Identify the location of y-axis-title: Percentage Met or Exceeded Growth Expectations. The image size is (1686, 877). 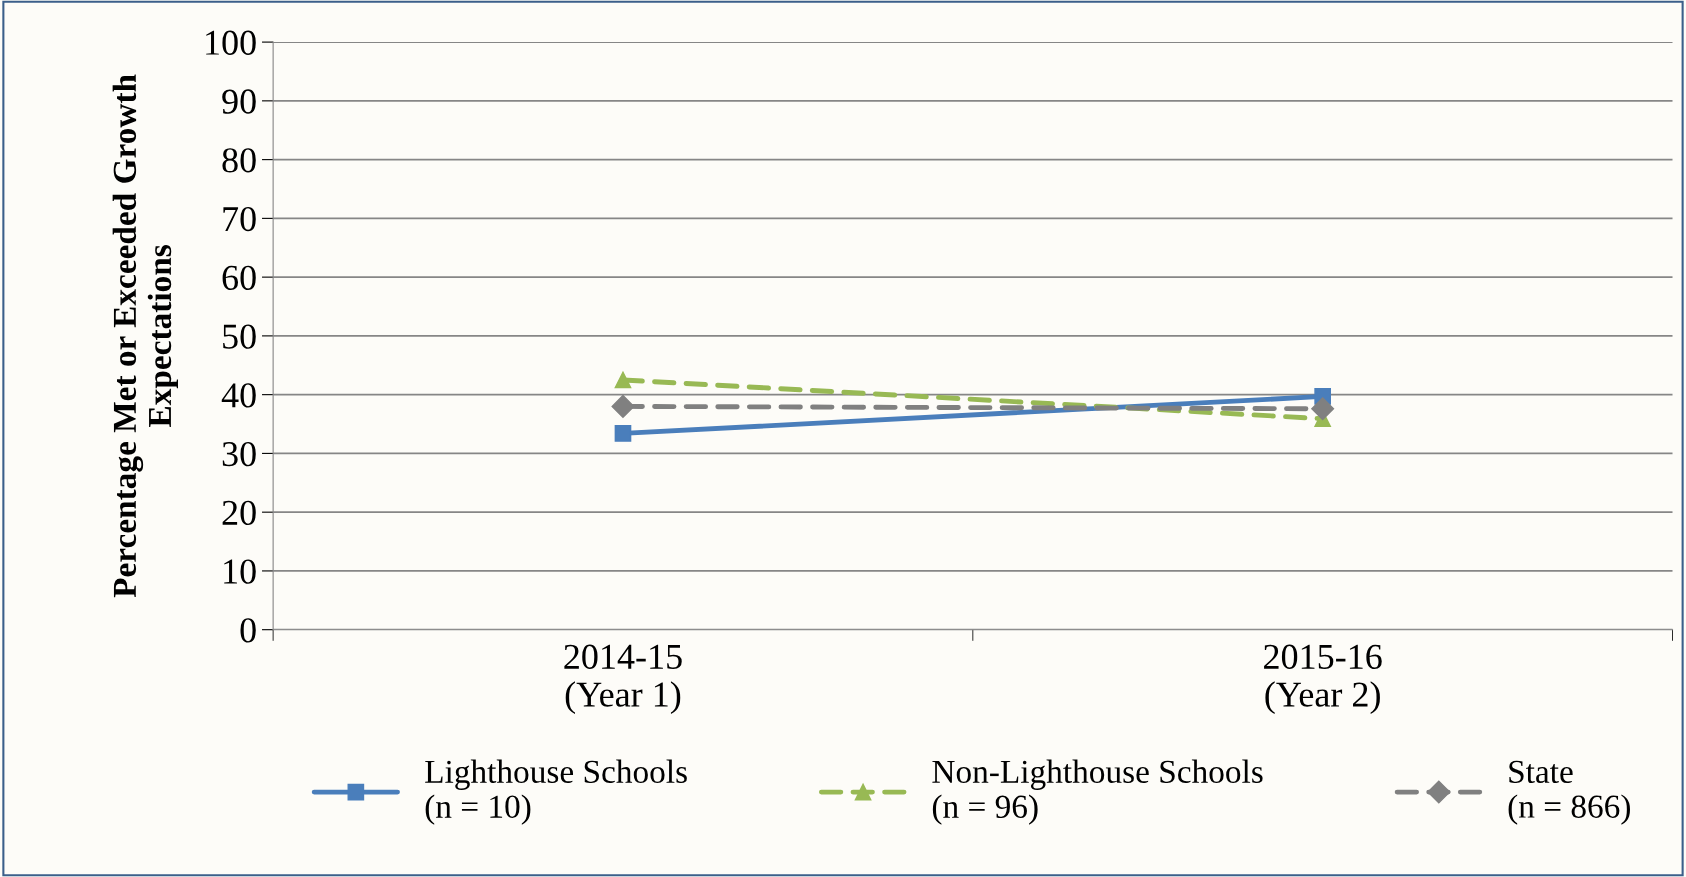
(145, 336).